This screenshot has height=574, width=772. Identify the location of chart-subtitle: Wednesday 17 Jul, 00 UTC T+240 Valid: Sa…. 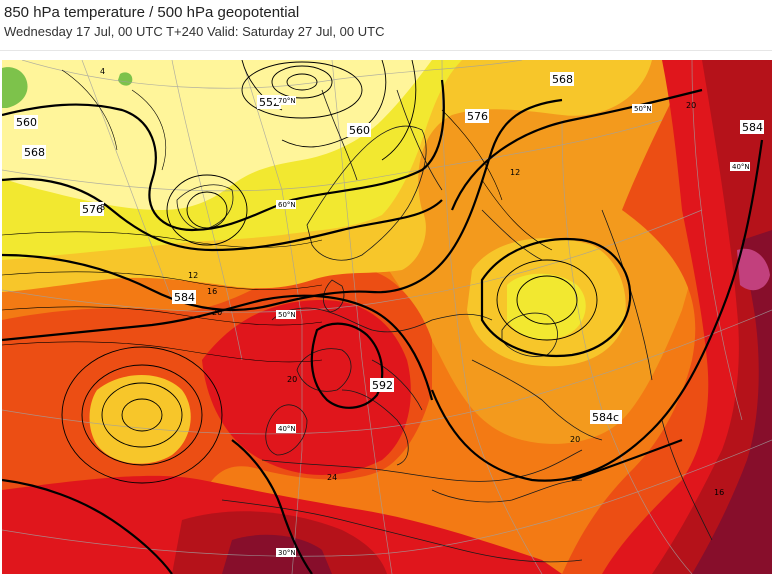
(194, 31).